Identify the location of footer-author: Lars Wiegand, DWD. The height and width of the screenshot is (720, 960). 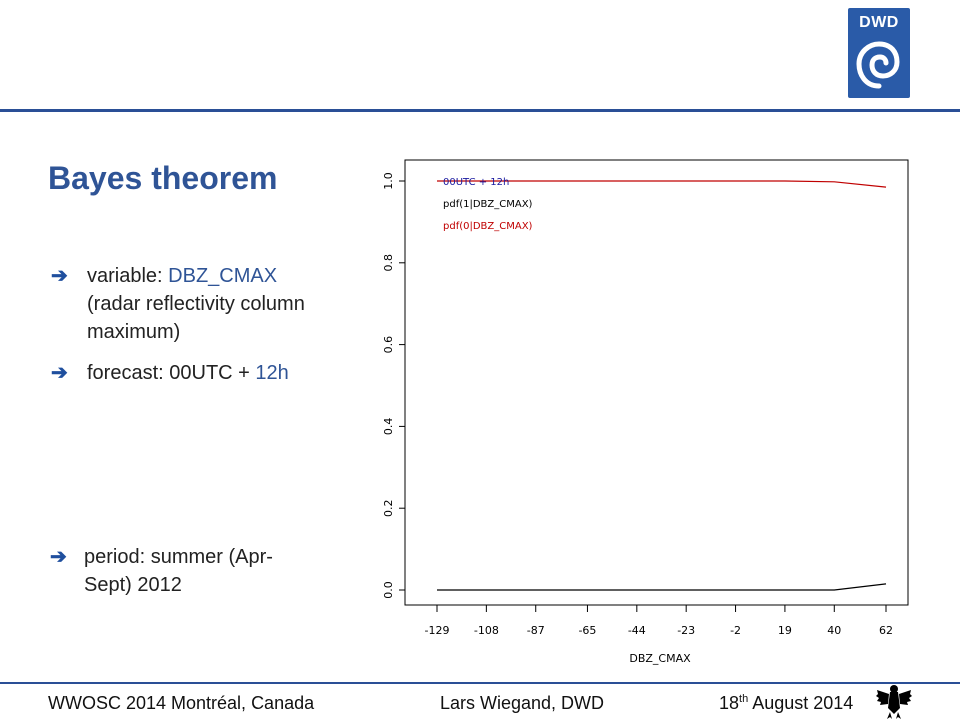
(522, 703).